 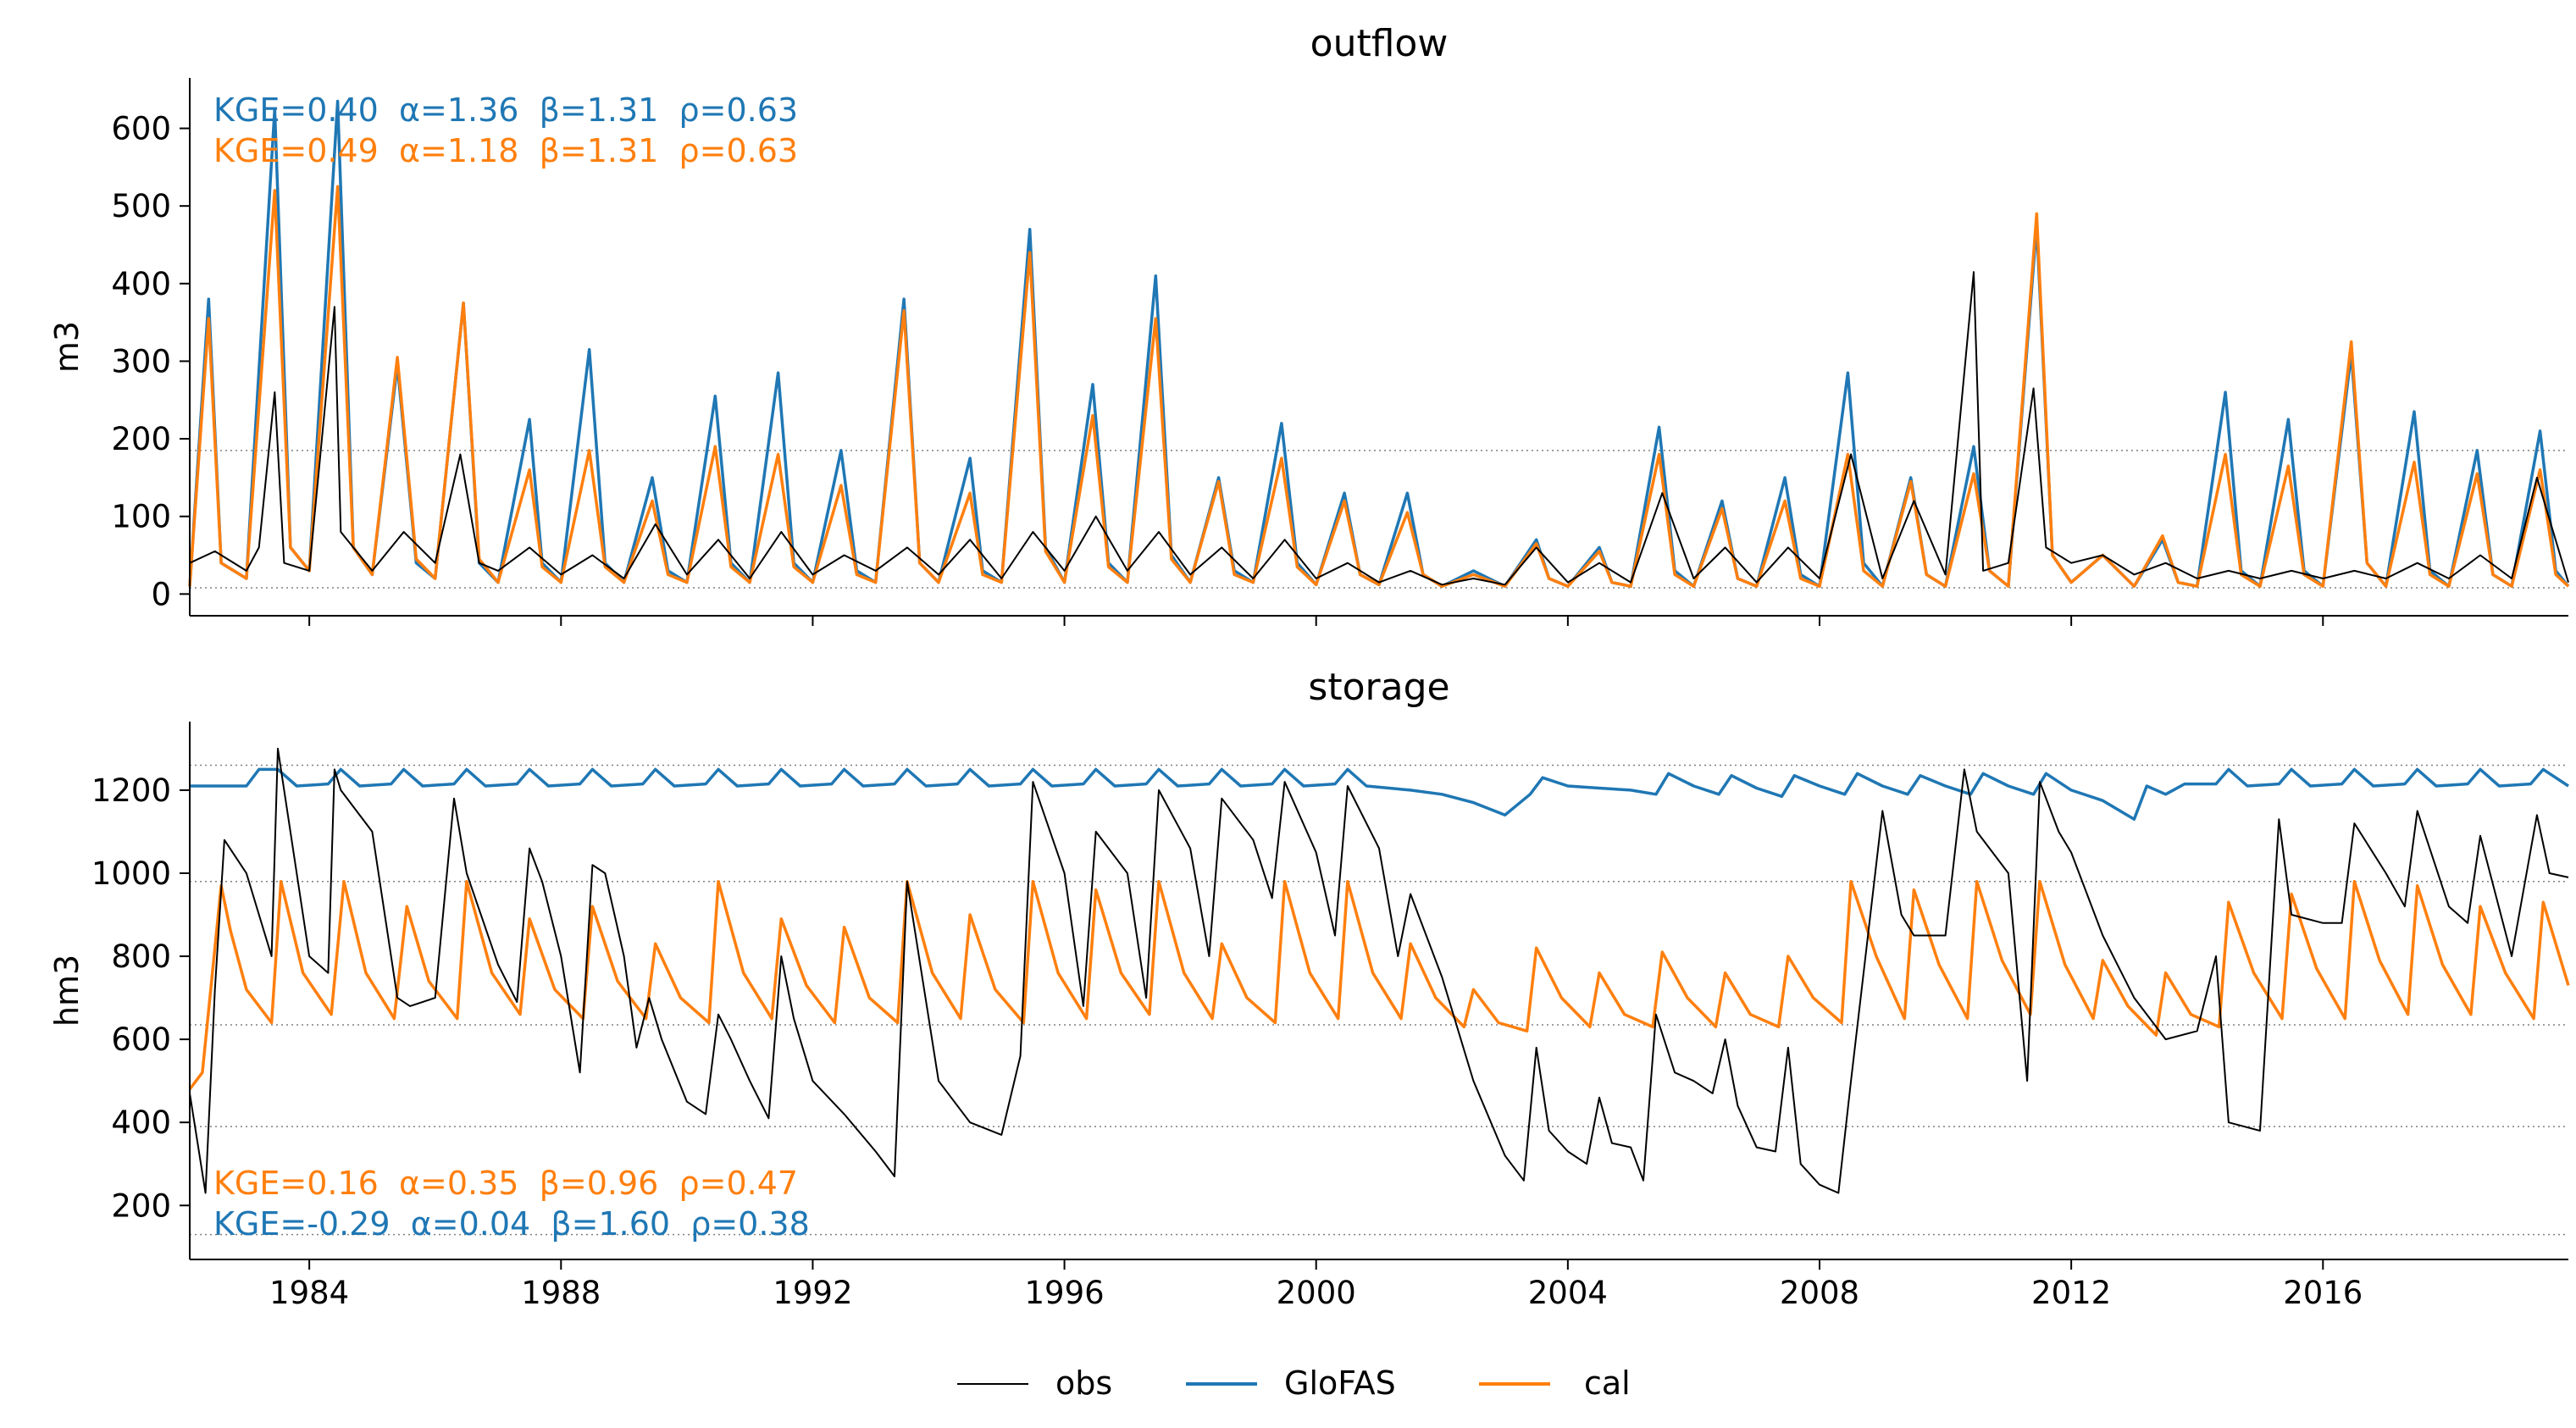 What do you see at coordinates (309, 1293) in the screenshot?
I see `x-tick-label: 1984` at bounding box center [309, 1293].